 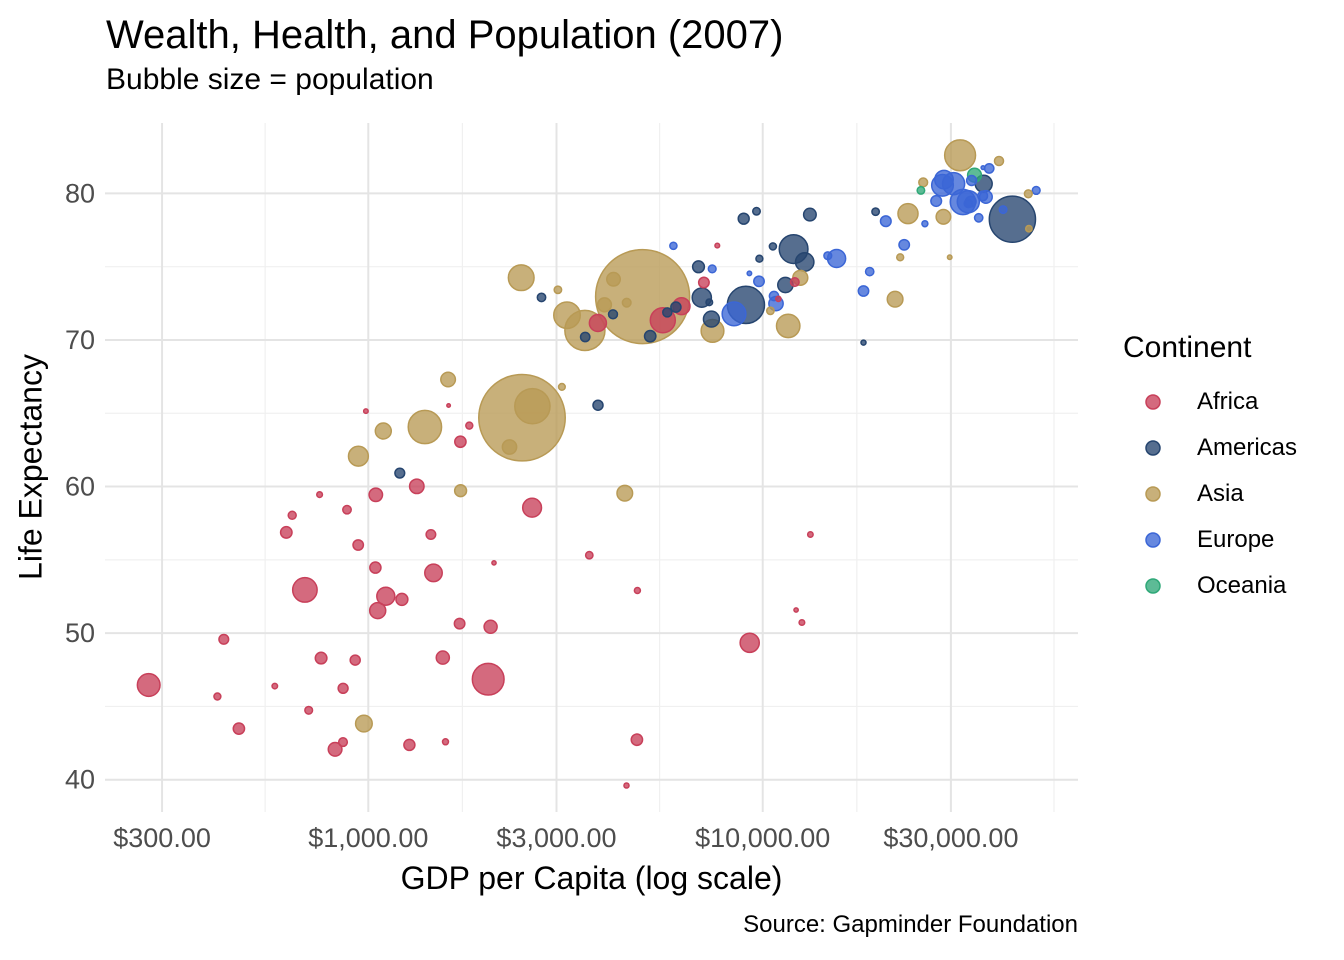 I want to click on bubble-gabon, so click(x=810, y=534).